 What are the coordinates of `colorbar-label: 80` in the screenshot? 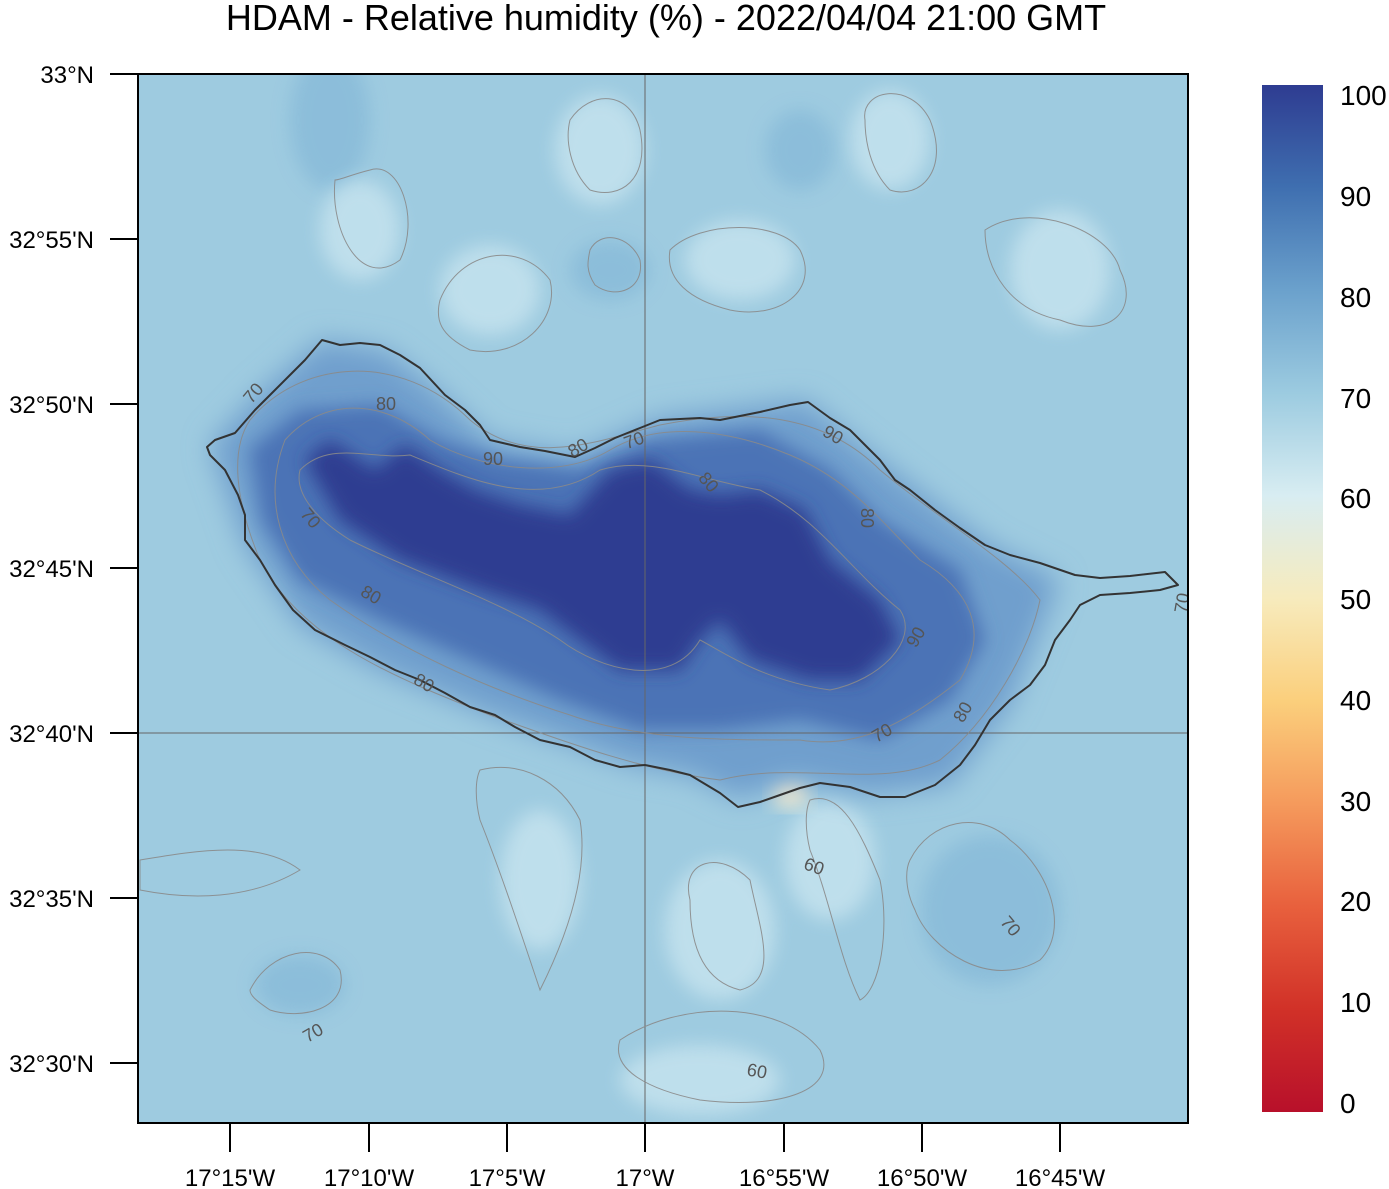 It's located at (1355, 297).